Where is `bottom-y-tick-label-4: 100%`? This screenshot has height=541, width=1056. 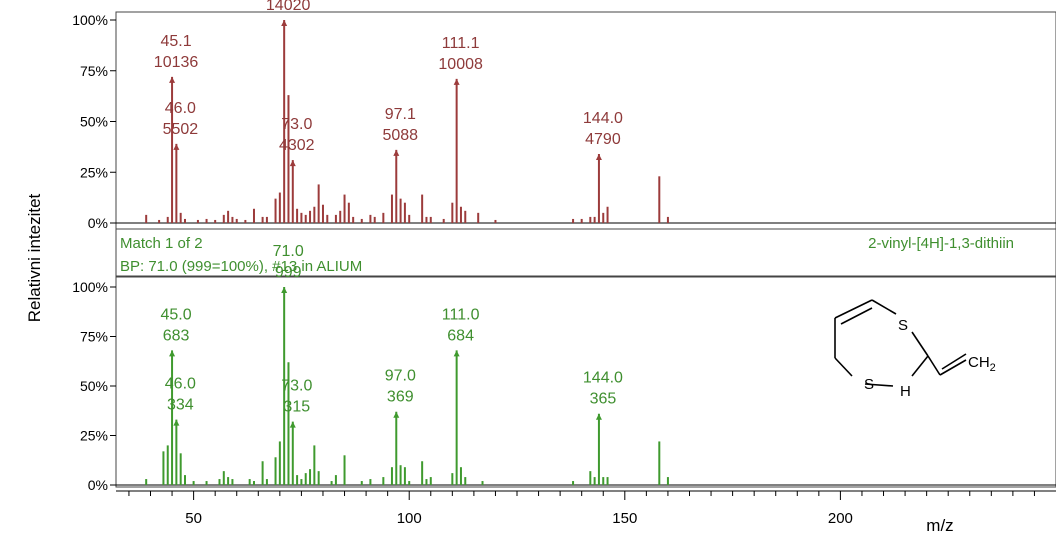 bottom-y-tick-label-4: 100% is located at coordinates (90, 287).